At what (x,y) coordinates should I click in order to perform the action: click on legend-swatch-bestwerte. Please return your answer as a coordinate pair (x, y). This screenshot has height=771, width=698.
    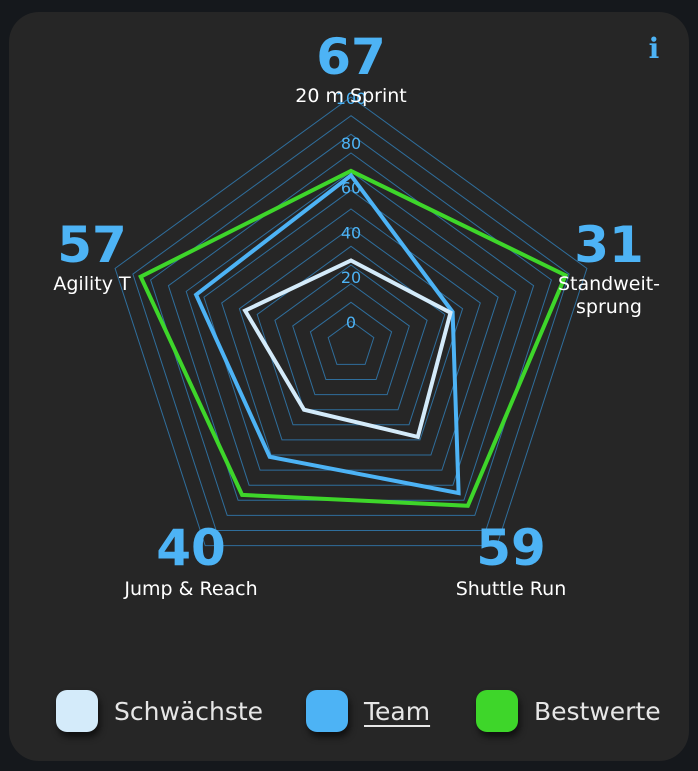
    Looking at the image, I should click on (497, 711).